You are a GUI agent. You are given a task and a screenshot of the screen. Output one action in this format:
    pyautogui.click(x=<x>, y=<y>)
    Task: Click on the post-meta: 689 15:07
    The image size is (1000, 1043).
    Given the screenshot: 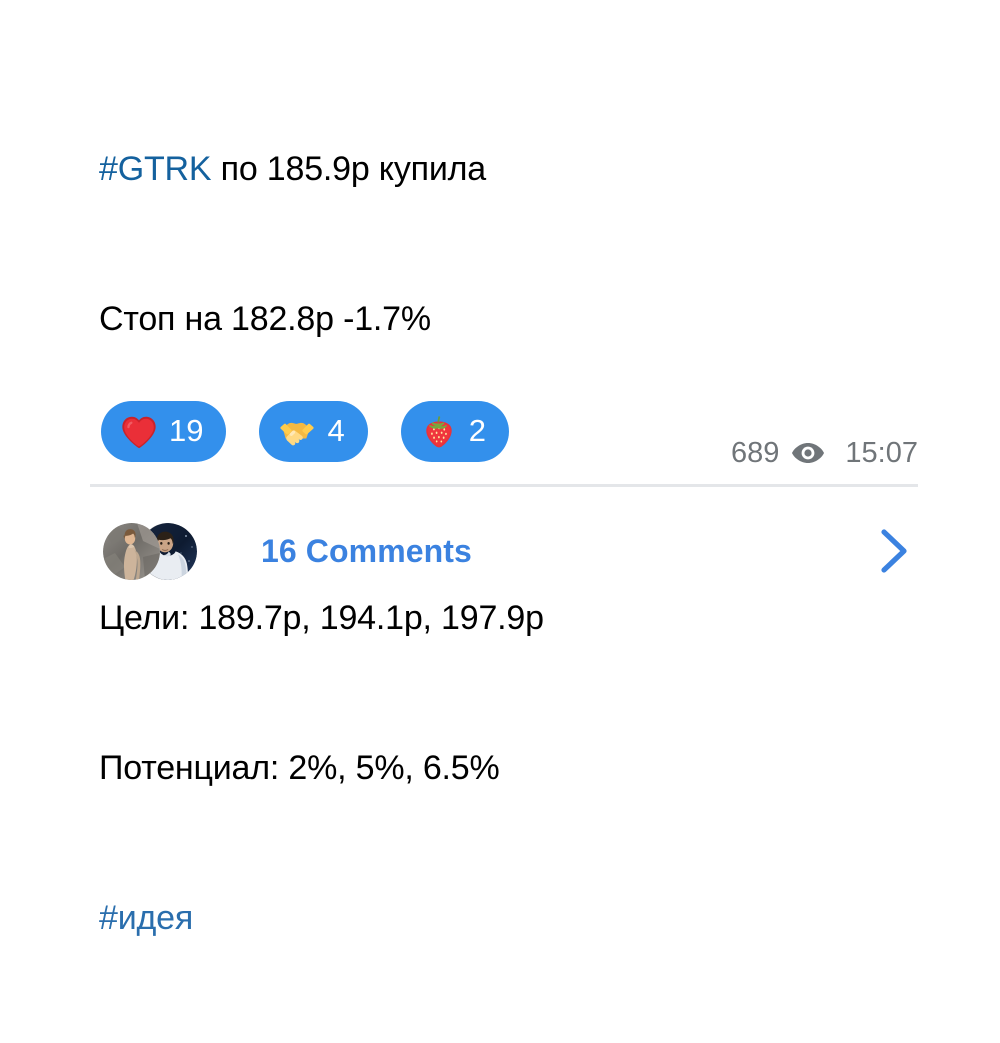 What is the action you would take?
    pyautogui.click(x=824, y=453)
    